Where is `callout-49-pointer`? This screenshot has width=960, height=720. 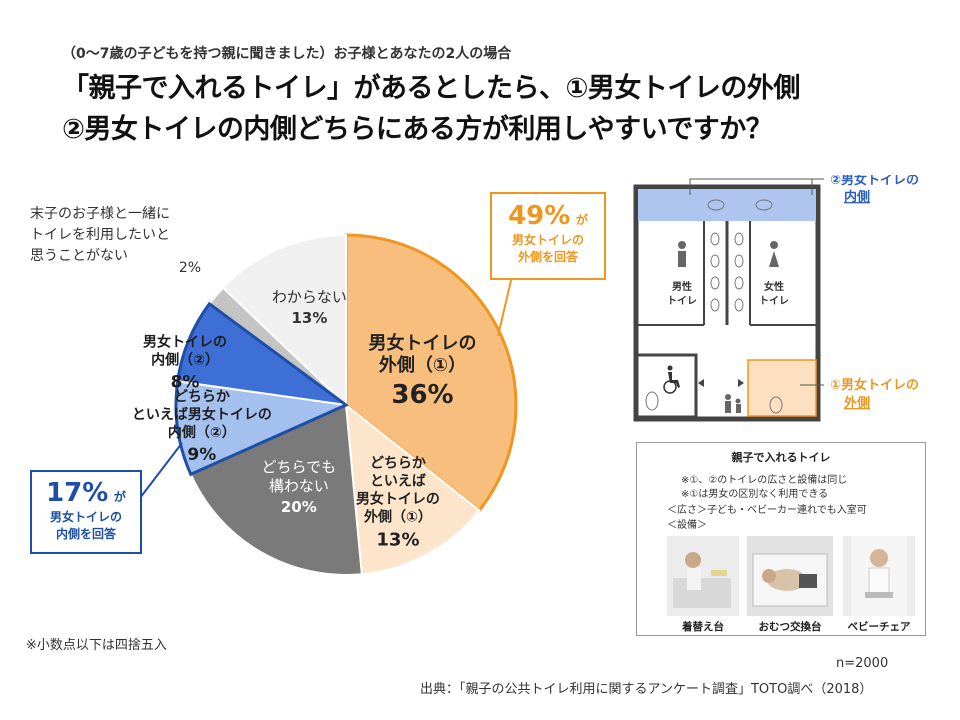 callout-49-pointer is located at coordinates (505, 306).